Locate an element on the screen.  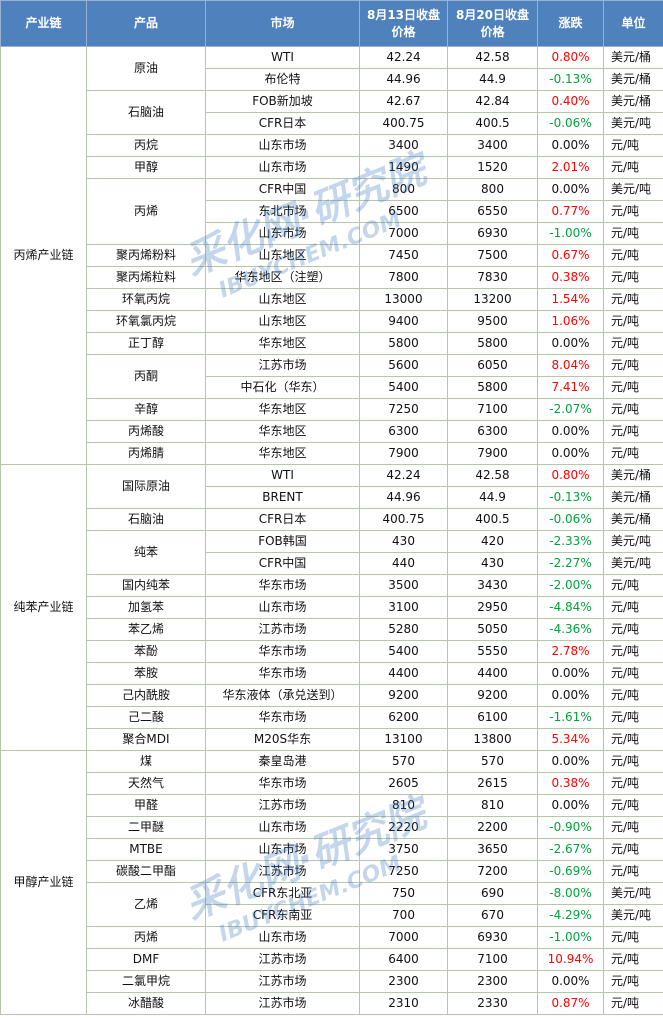
change-cell: 0.87% is located at coordinates (570, 1003).